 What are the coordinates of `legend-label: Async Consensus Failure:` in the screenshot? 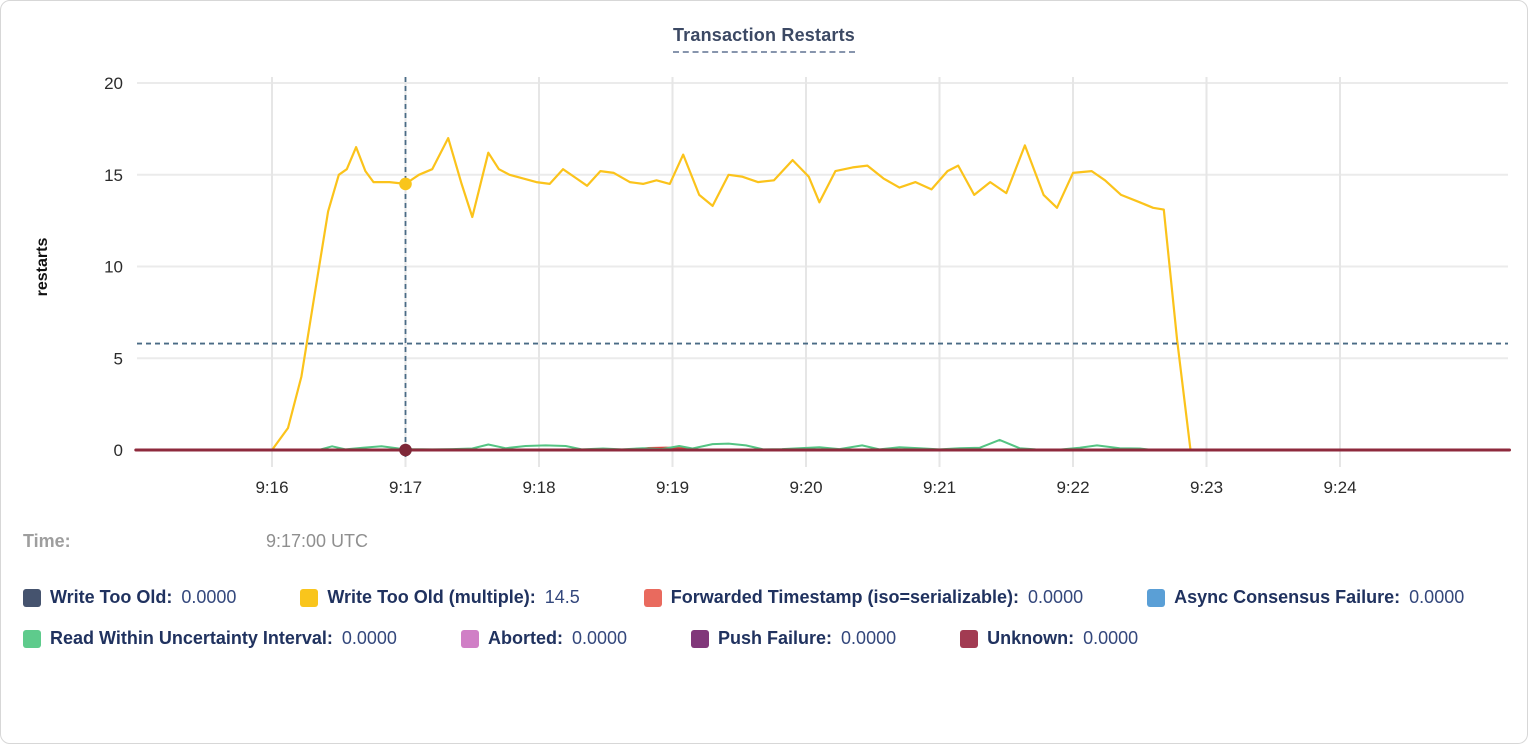 It's located at (1287, 597).